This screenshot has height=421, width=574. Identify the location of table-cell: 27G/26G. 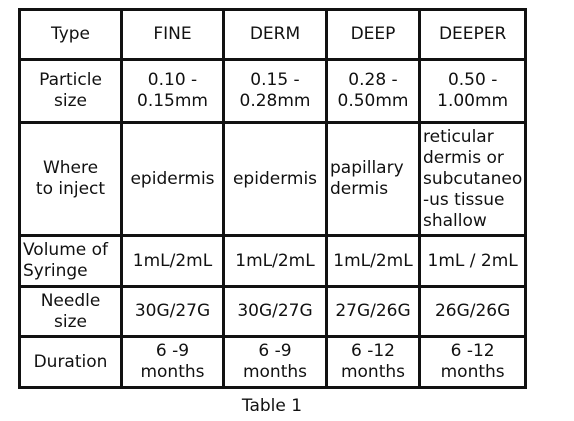
(373, 311).